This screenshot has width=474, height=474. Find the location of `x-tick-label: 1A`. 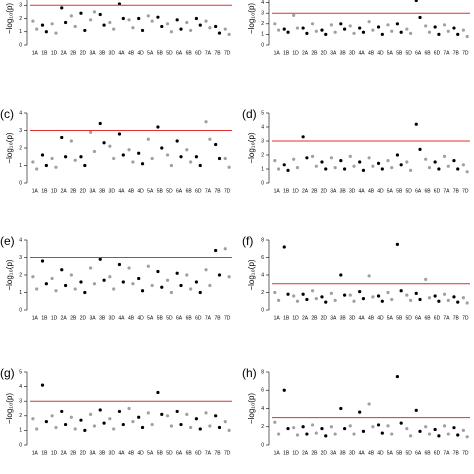

x-tick-label: 1A is located at coordinates (277, 191).